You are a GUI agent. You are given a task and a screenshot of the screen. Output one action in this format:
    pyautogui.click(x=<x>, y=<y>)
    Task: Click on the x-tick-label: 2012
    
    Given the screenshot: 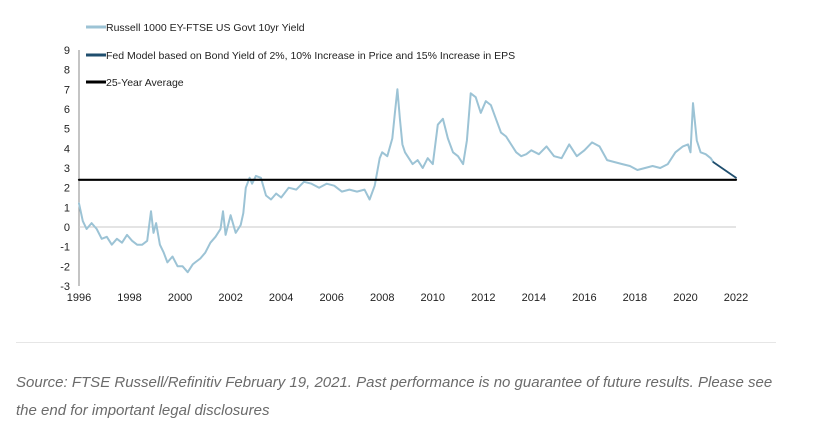 What is the action you would take?
    pyautogui.click(x=483, y=298)
    